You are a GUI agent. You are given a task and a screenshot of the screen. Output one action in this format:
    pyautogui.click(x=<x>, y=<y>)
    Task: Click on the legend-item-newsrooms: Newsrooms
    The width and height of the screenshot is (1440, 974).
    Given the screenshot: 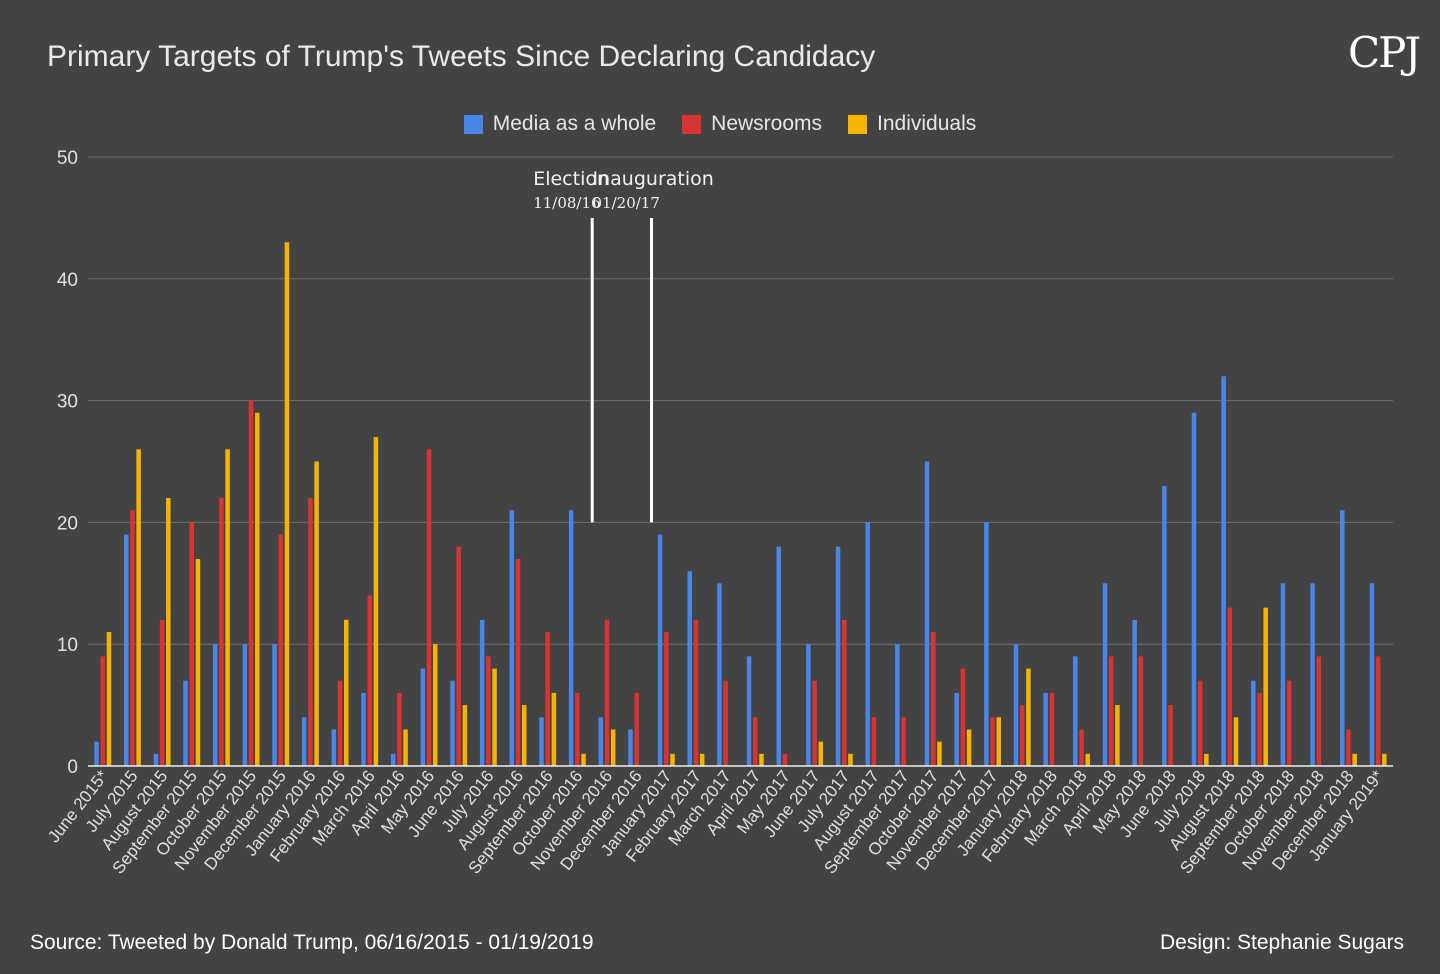 What is the action you would take?
    pyautogui.click(x=752, y=124)
    